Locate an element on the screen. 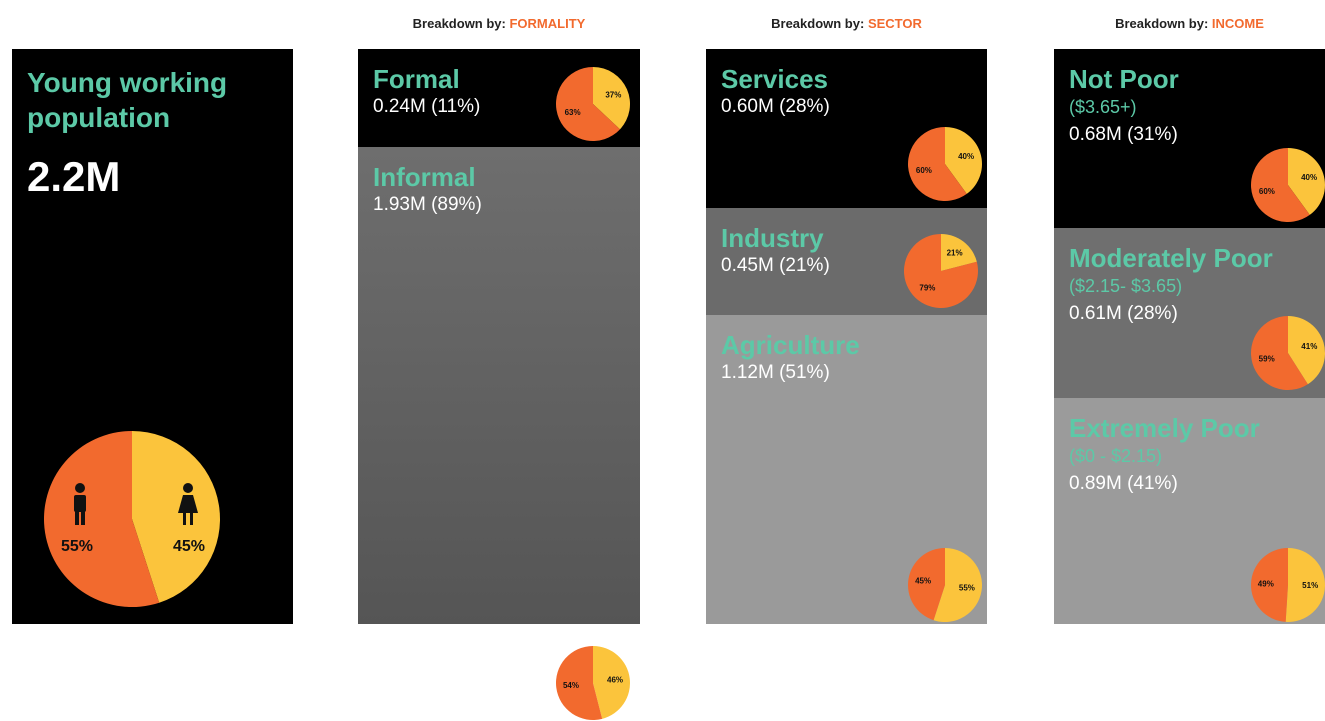 The image size is (1325, 721). segment-value: 0.89M (41%) is located at coordinates (1123, 483).